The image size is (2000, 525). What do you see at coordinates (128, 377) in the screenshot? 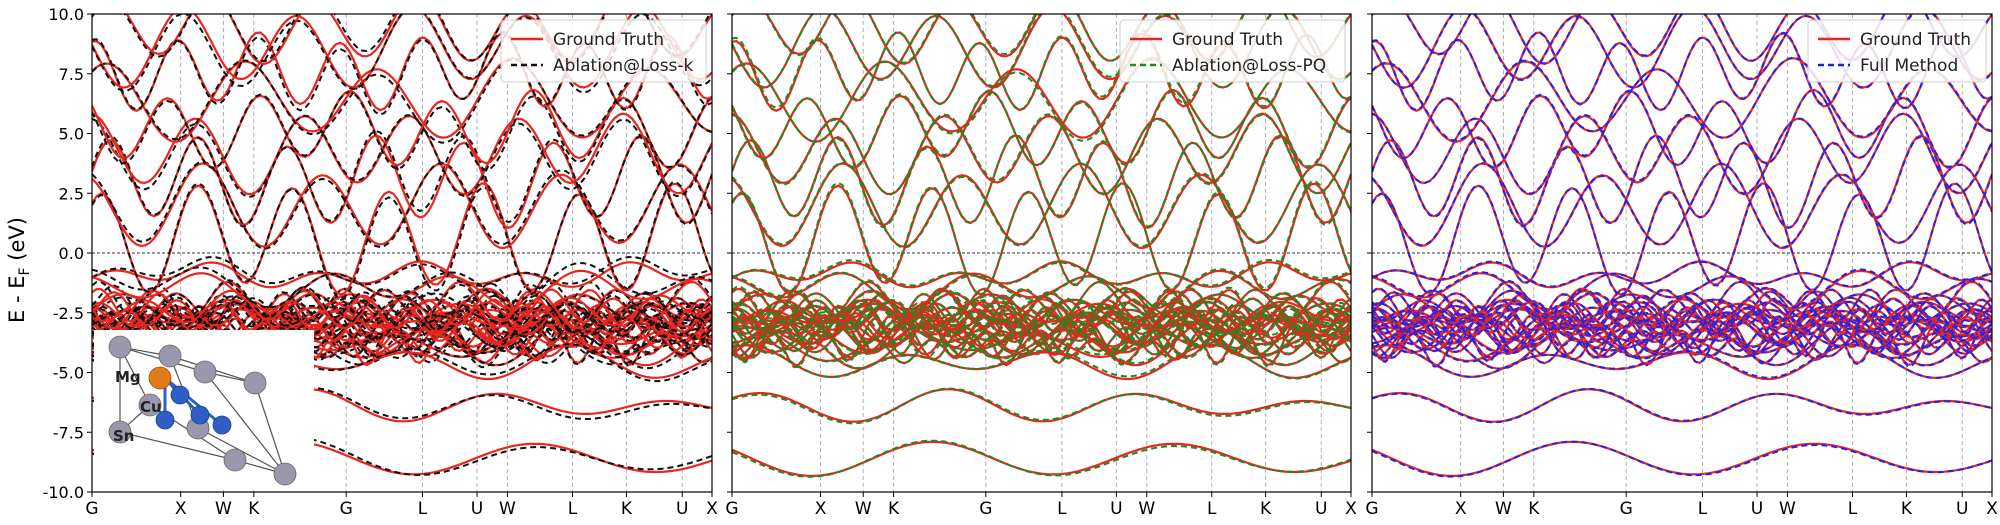
I see `atom-label: Mg` at bounding box center [128, 377].